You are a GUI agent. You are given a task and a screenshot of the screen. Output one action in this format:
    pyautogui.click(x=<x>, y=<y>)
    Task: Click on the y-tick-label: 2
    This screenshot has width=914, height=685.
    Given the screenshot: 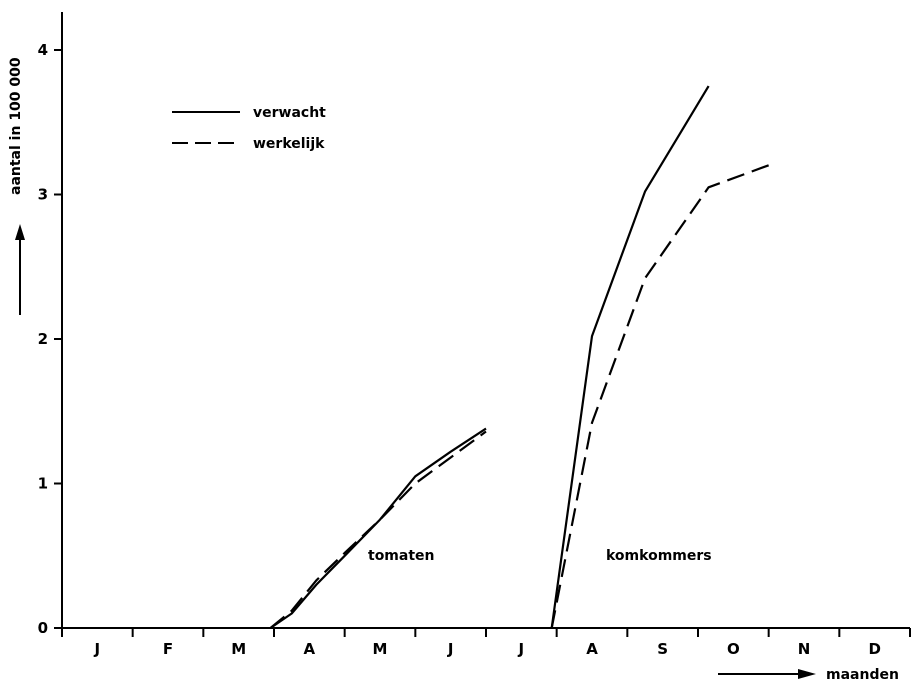 What is the action you would take?
    pyautogui.click(x=43, y=339)
    